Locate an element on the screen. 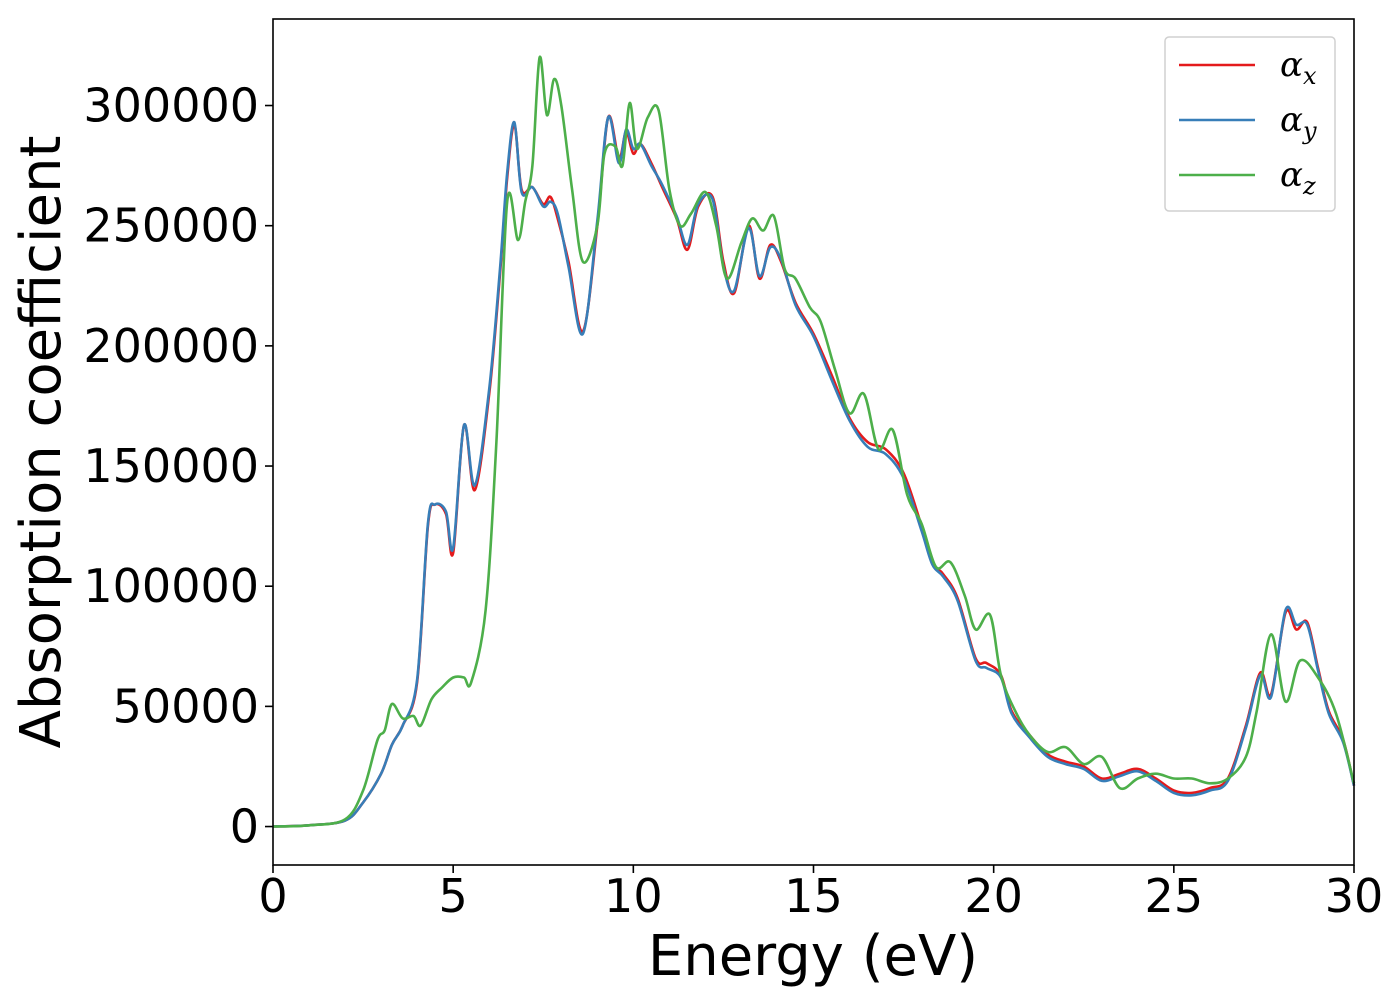 The image size is (1400, 1000). y-tick-label: 200000 is located at coordinates (171, 346).